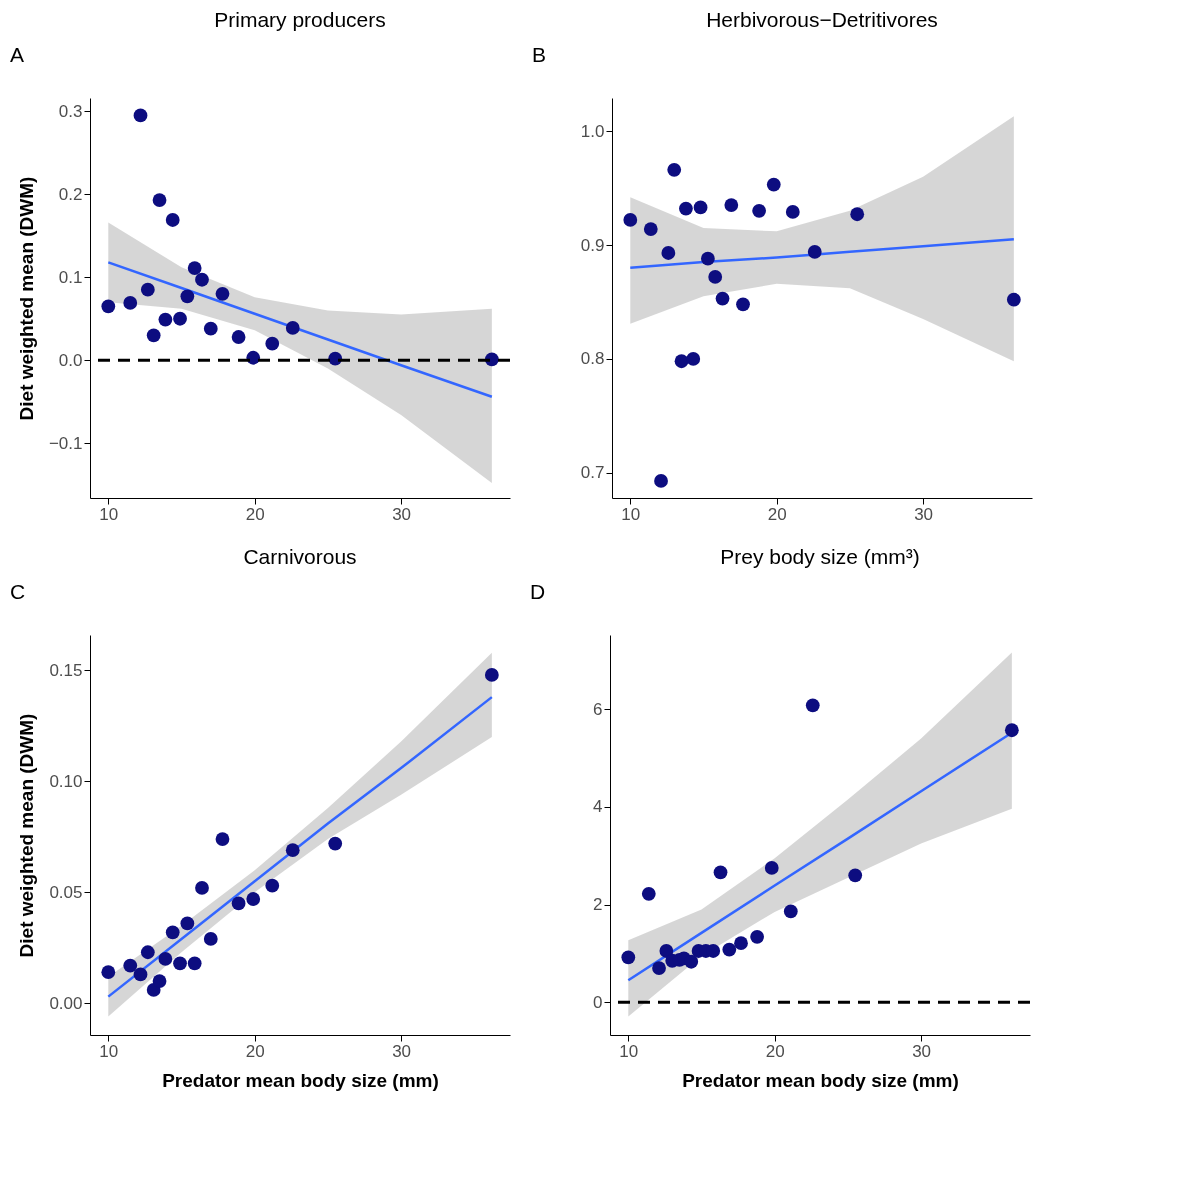 This screenshot has height=1191, width=1181. What do you see at coordinates (592, 473) in the screenshot?
I see `y-tick-label: 0.7` at bounding box center [592, 473].